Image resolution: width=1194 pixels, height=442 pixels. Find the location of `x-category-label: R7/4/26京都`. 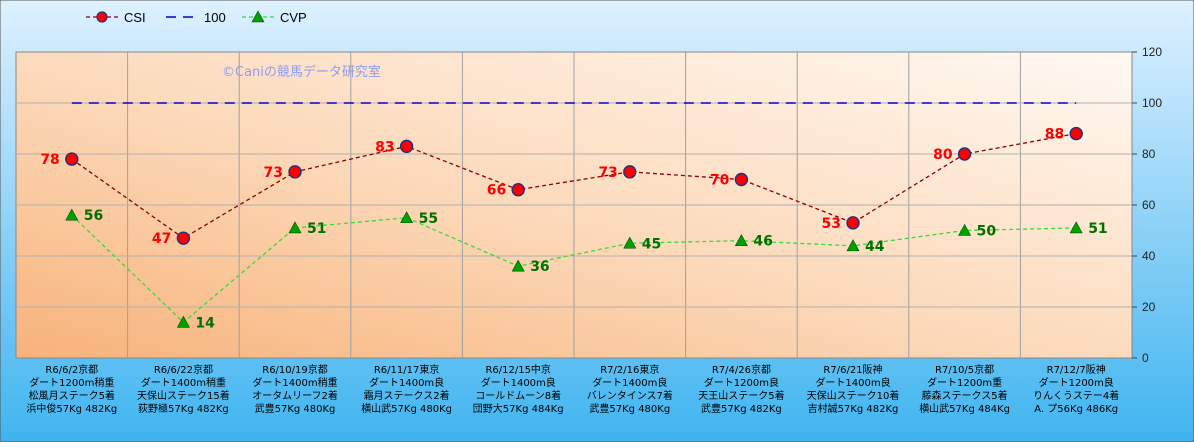

x-category-label: R7/4/26京都 is located at coordinates (741, 369).